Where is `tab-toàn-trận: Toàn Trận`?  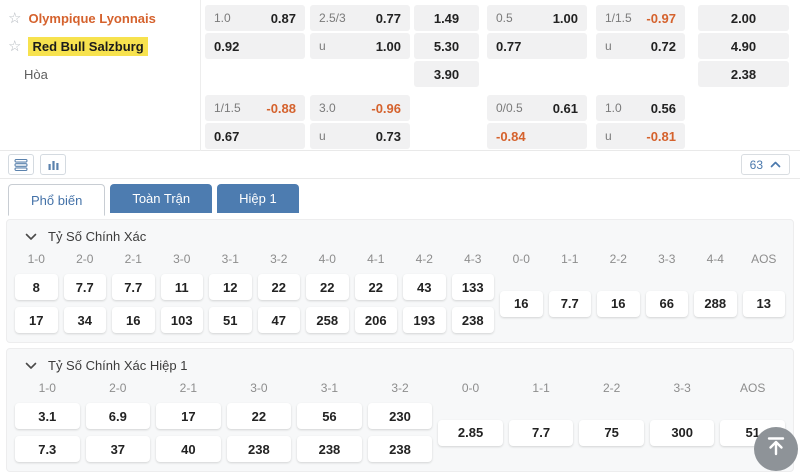
tab-toàn-trận: Toàn Trận is located at coordinates (161, 198).